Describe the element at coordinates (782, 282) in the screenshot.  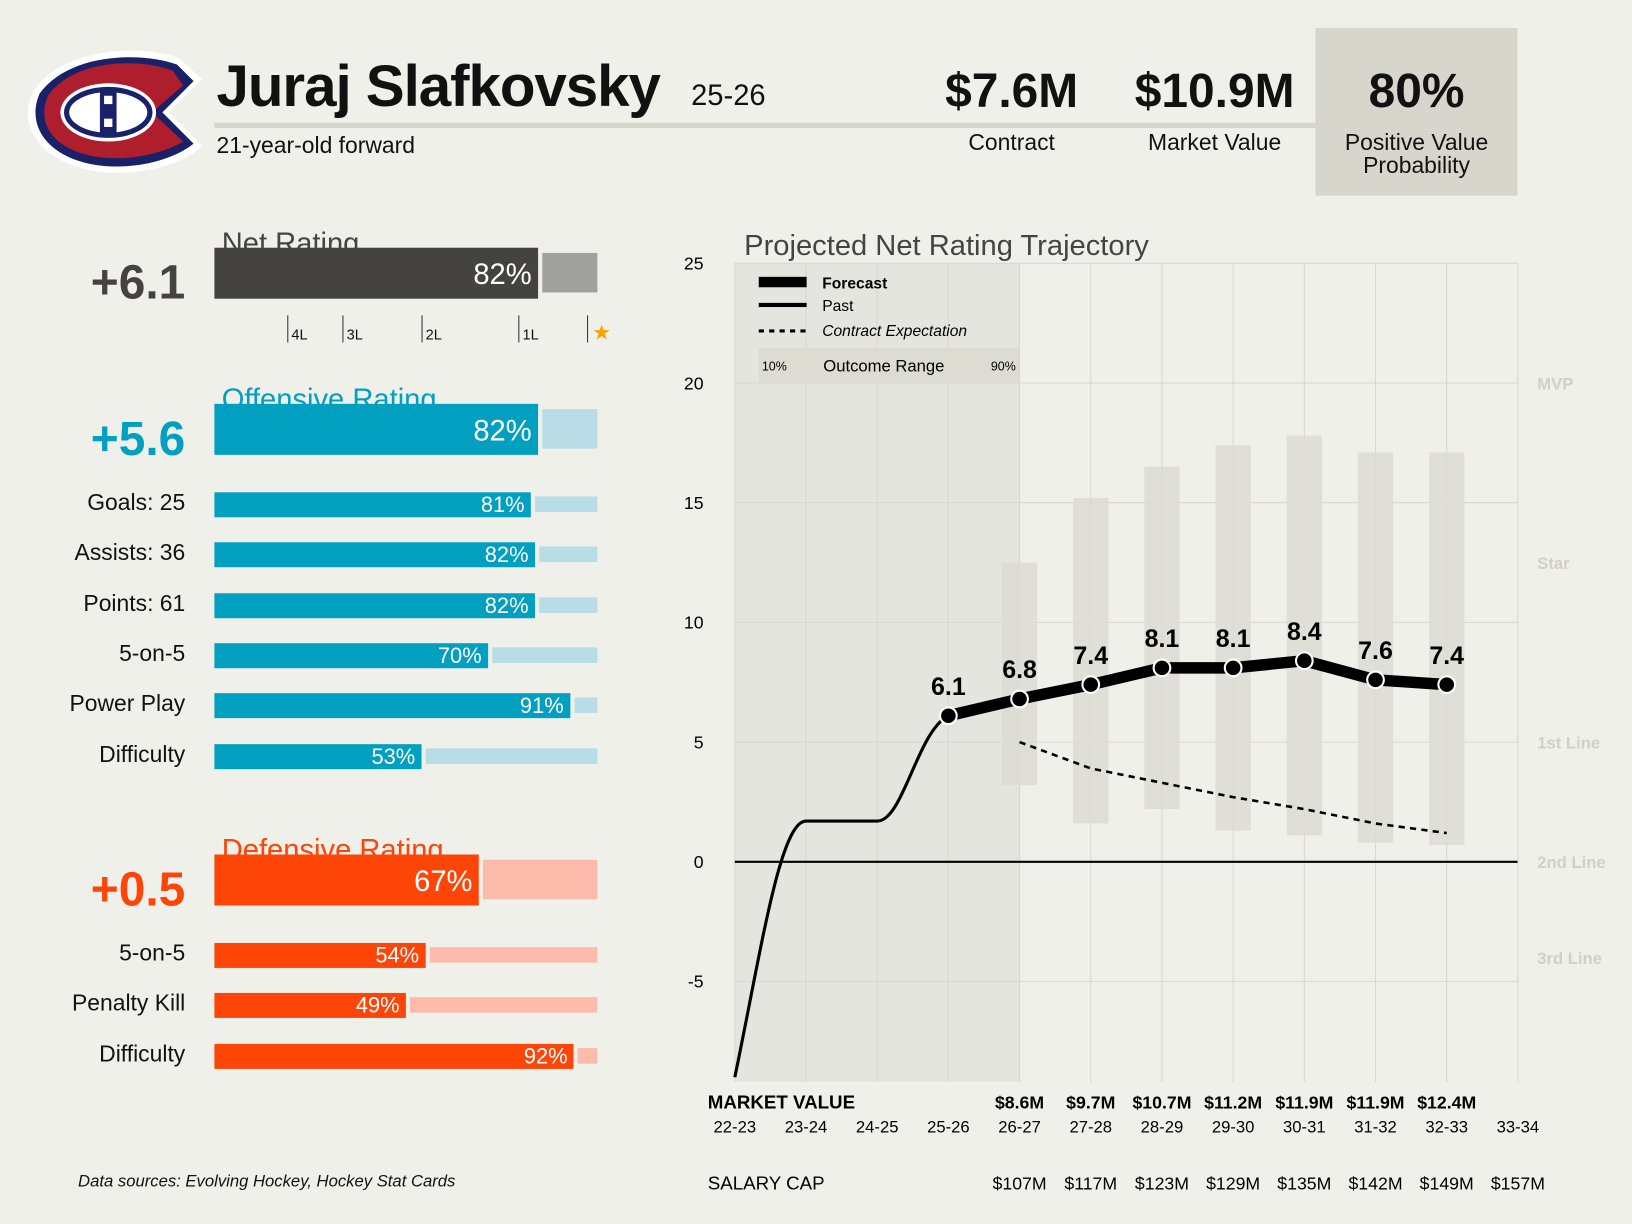
I see `legend-forecast-swatch` at that location.